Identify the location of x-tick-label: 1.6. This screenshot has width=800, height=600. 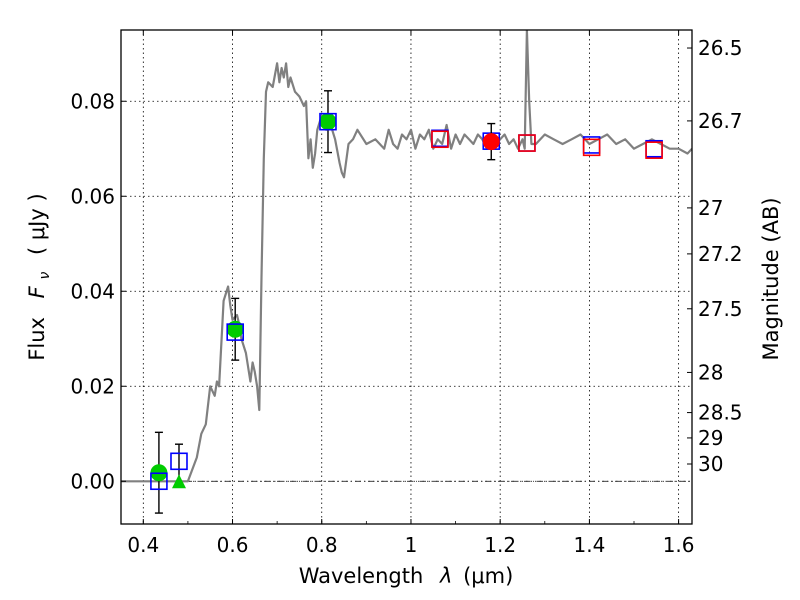
(679, 545).